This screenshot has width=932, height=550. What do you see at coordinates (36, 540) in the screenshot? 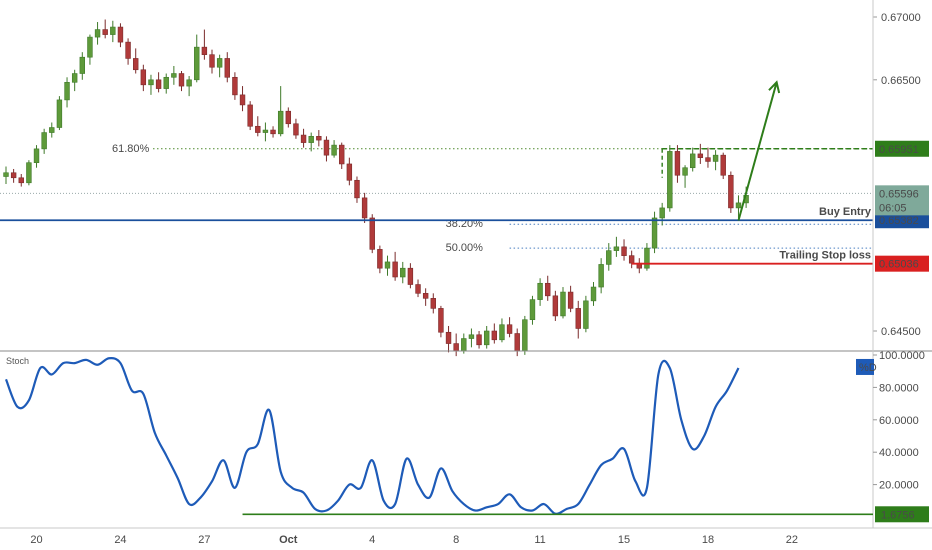
I see `time-tick-label: 20` at bounding box center [36, 540].